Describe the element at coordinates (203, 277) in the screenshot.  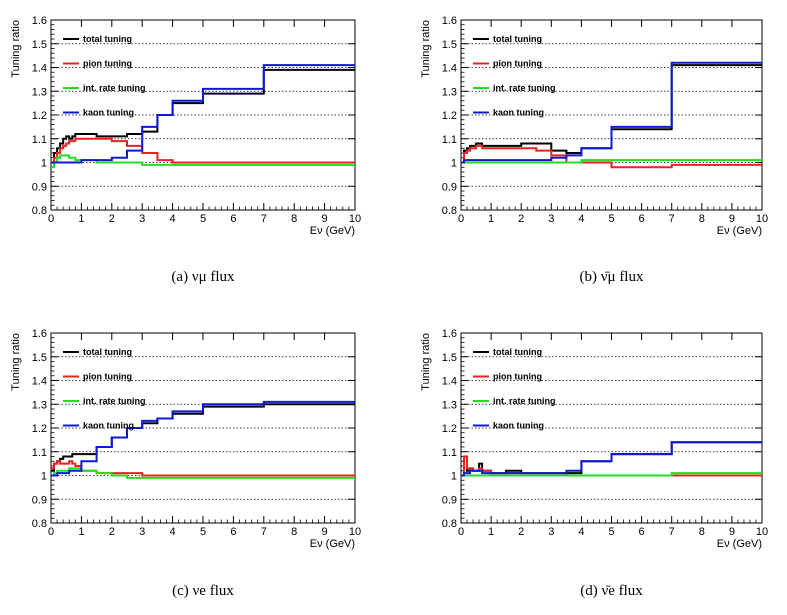
I see `panel-caption: (a) νμ flux` at that location.